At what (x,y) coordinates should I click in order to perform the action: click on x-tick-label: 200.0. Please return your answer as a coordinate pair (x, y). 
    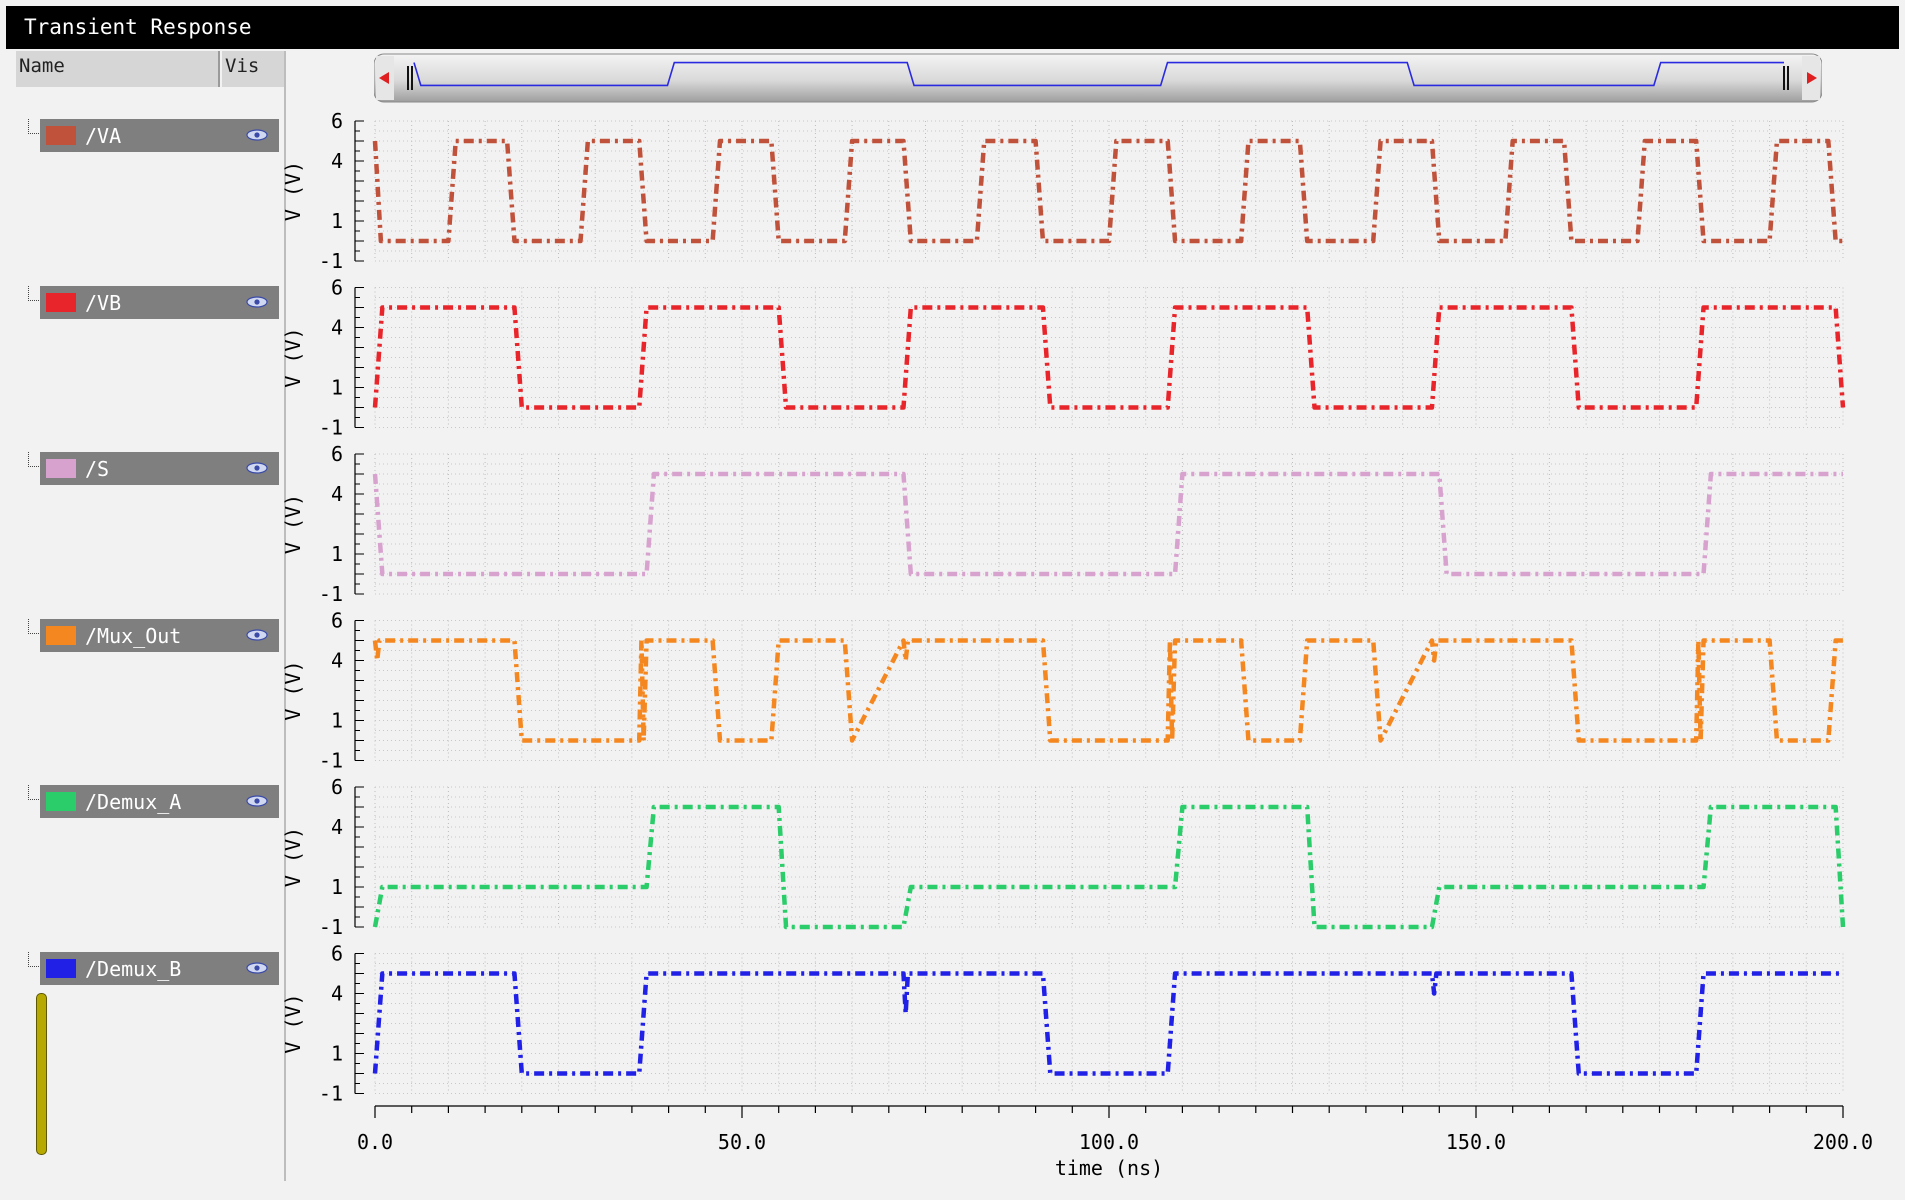
    Looking at the image, I should click on (1843, 1142).